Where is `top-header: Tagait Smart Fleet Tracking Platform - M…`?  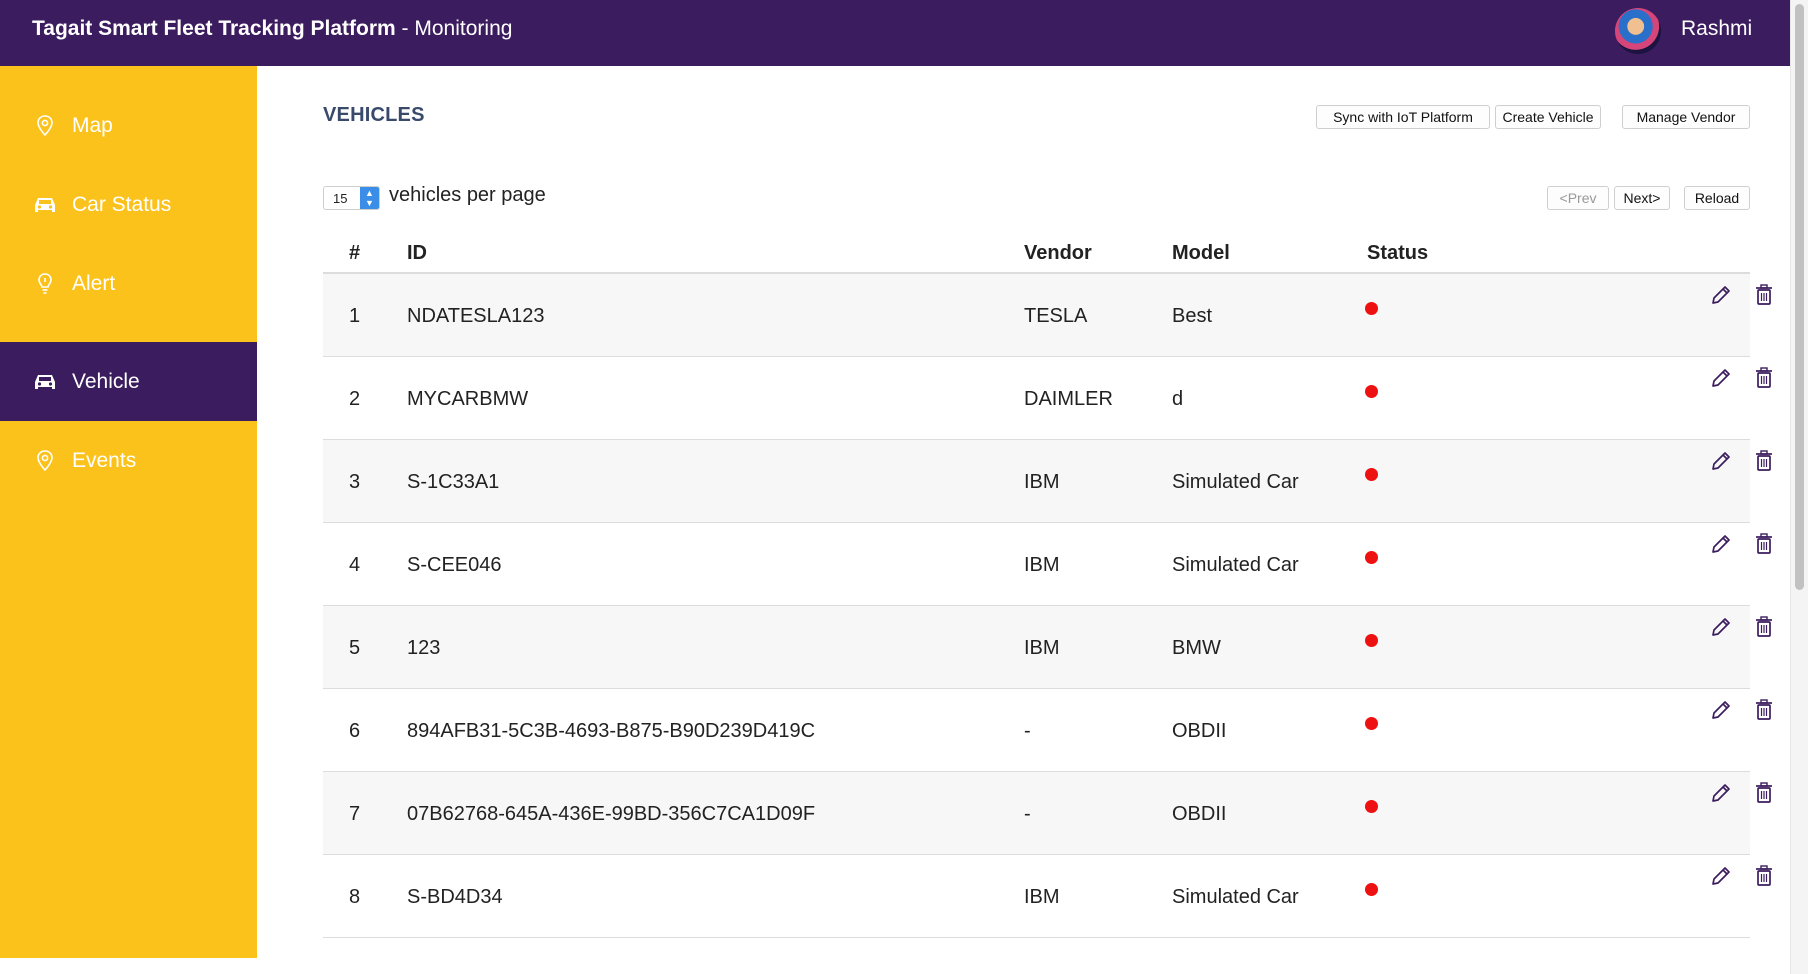
top-header: Tagait Smart Fleet Tracking Platform - M… is located at coordinates (895, 33).